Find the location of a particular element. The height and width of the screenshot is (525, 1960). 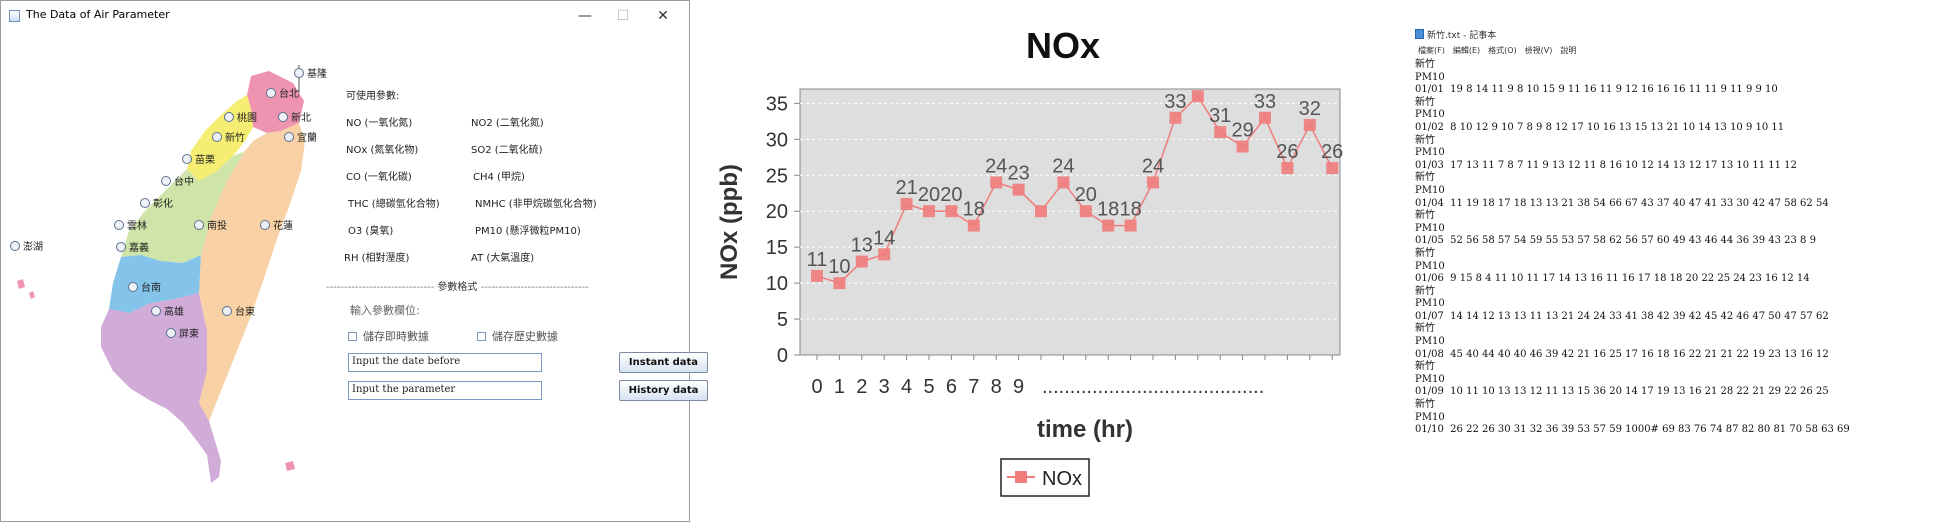

java-app-icon is located at coordinates (14, 16).